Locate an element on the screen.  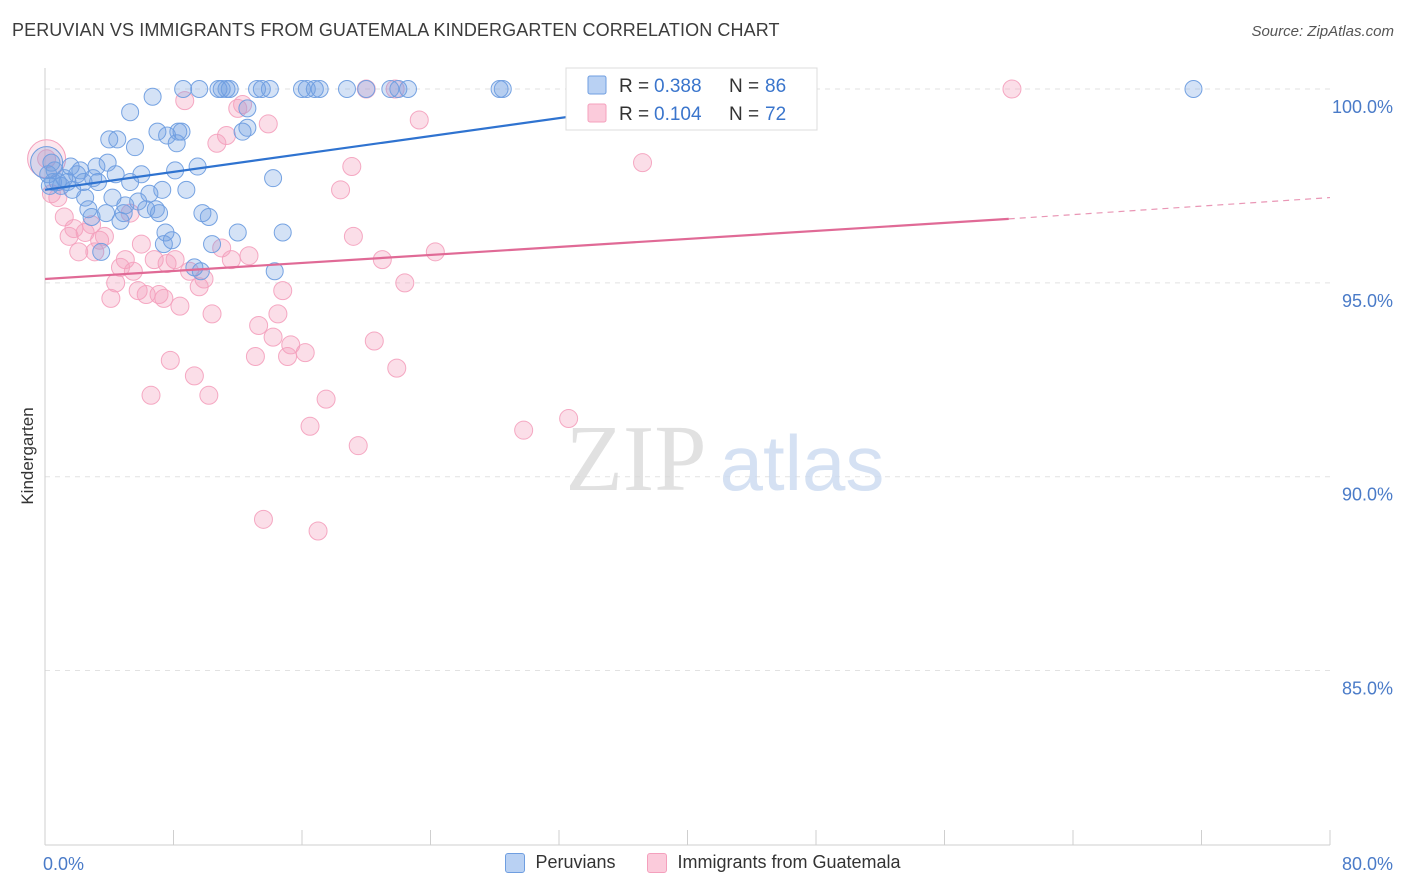
legend-label-guatemala: Immigrants from Guatemala is located at coordinates (789, 862).